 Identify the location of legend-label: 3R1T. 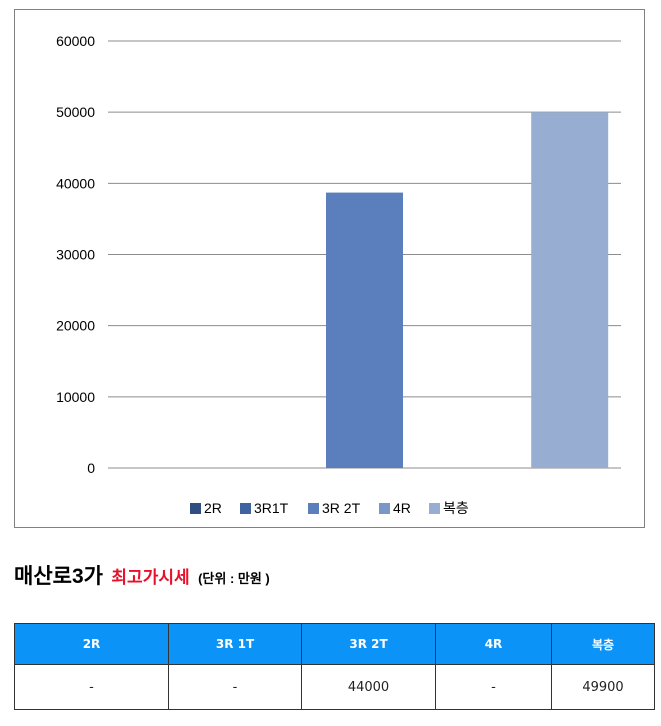
(271, 508).